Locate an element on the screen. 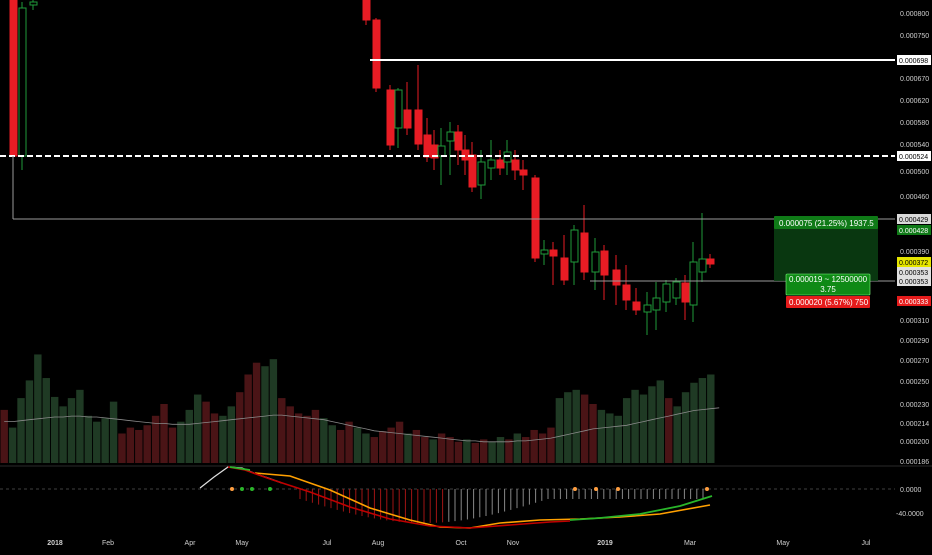 The height and width of the screenshot is (555, 932). price-axis-tick: 0.000428 is located at coordinates (913, 231).